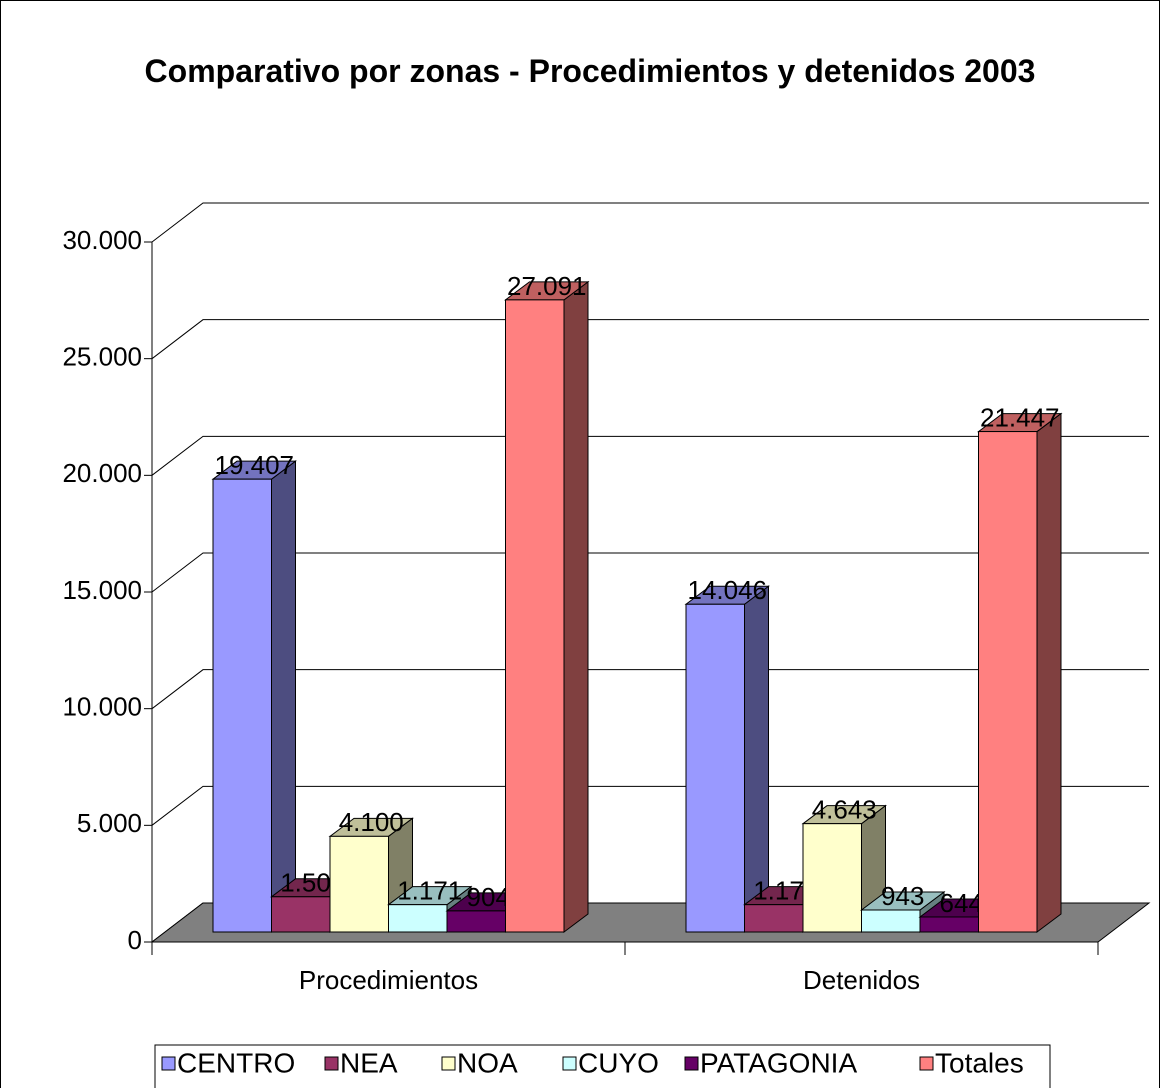 The image size is (1161, 1088). I want to click on y-tick-label: 0, so click(135, 940).